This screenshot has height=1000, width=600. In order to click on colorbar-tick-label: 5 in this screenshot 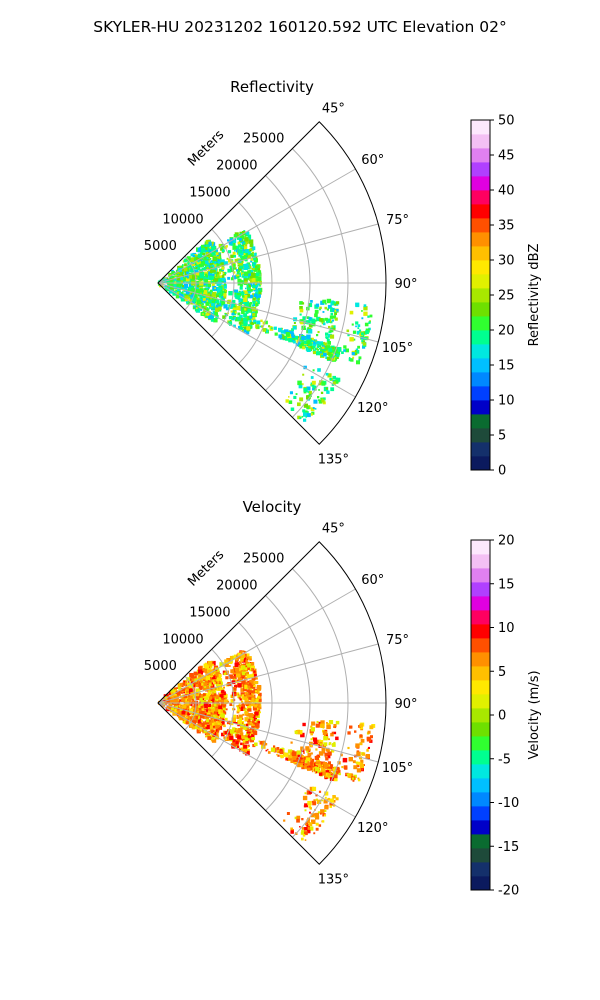, I will do `click(502, 672)`.